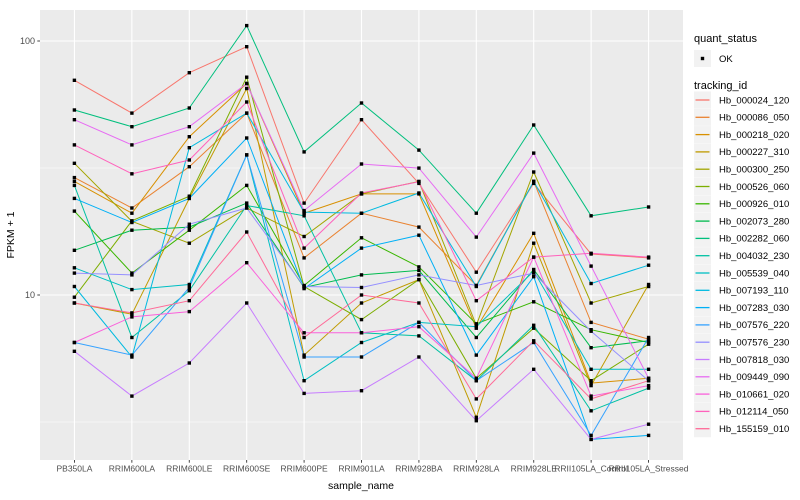 The height and width of the screenshot is (500, 800). What do you see at coordinates (720, 86) in the screenshot?
I see `legend-tracking-id-title: tracking_id` at bounding box center [720, 86].